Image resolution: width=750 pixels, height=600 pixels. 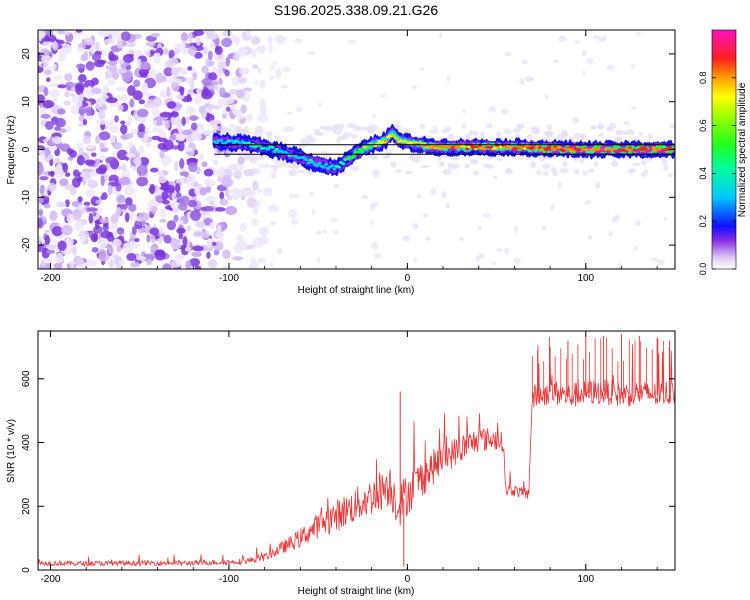 I want to click on x-tick-label: -100, so click(x=229, y=579).